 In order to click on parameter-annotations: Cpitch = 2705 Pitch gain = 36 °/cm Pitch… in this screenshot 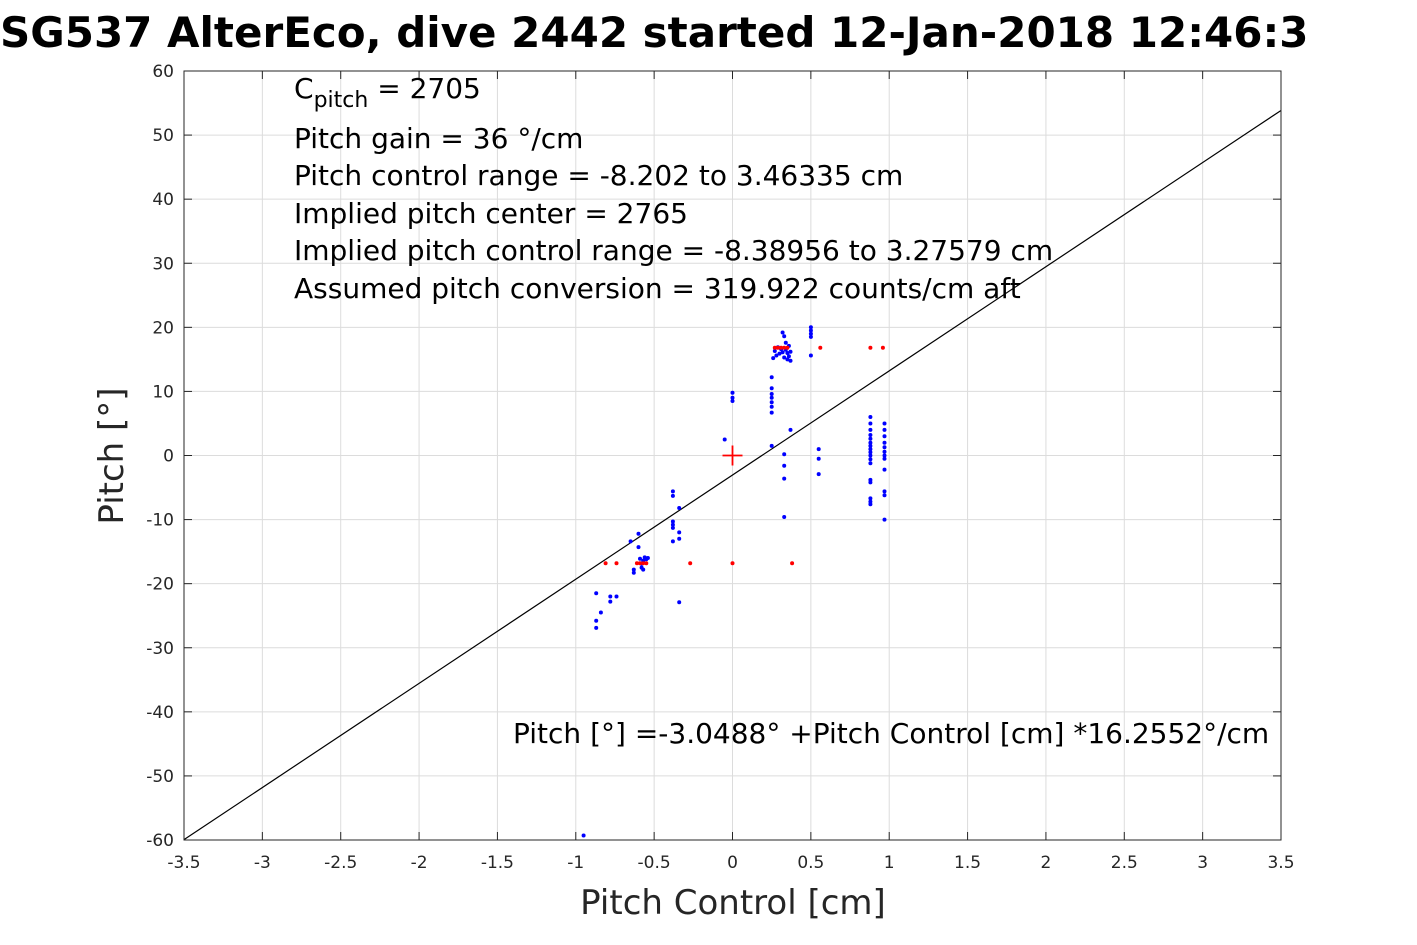, I will do `click(673, 188)`.